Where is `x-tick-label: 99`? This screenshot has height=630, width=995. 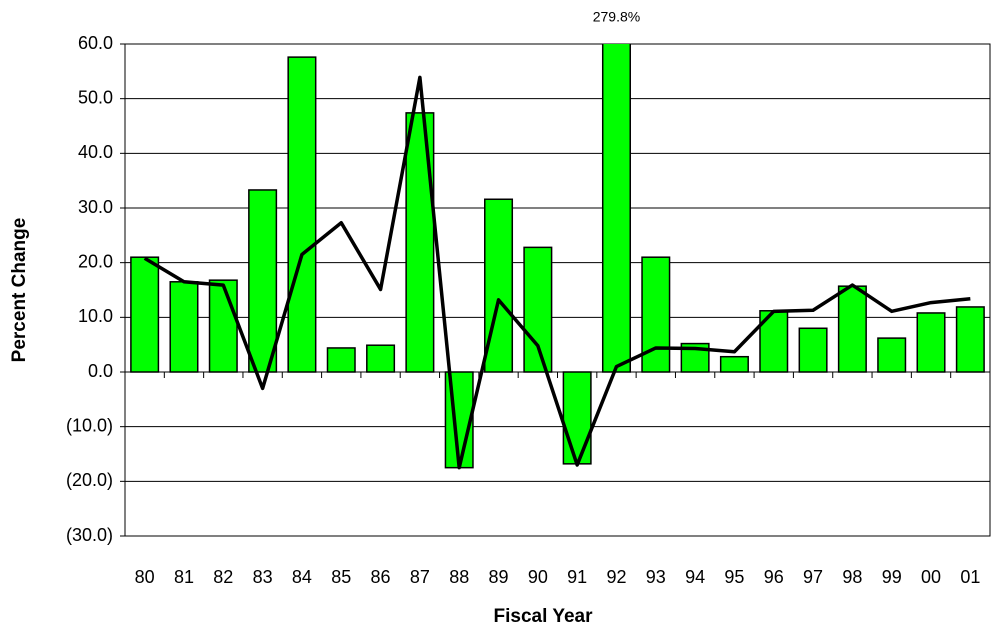 x-tick-label: 99 is located at coordinates (892, 577).